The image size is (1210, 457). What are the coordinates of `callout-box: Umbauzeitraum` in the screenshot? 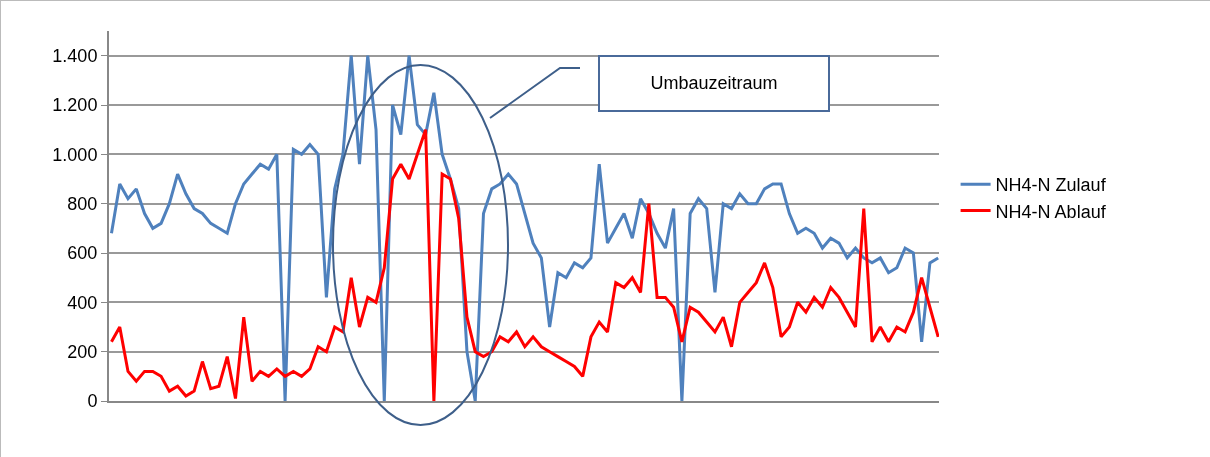 It's located at (714, 83).